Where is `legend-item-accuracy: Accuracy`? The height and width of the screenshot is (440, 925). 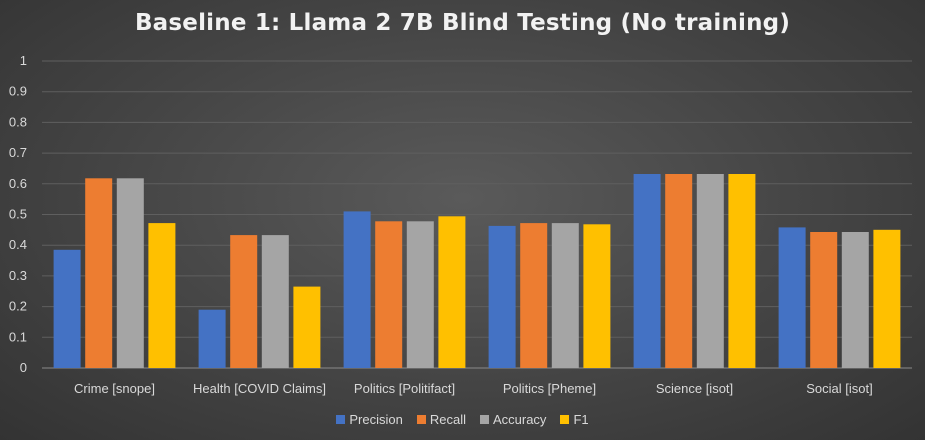 legend-item-accuracy: Accuracy is located at coordinates (513, 419).